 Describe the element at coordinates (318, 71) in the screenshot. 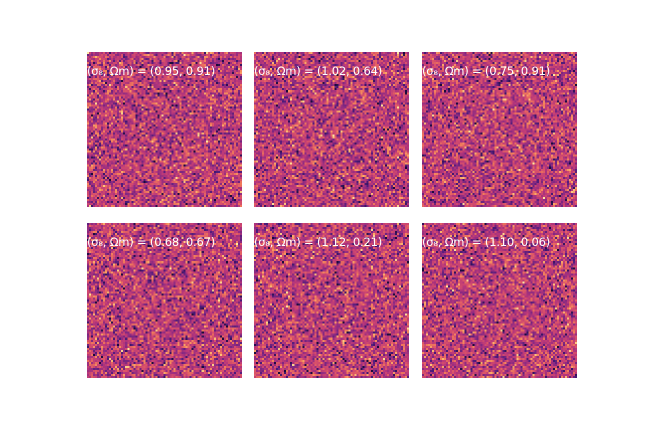

I see `panel-label: (σ₈, Ωm) = (1.02, 0.64)` at that location.